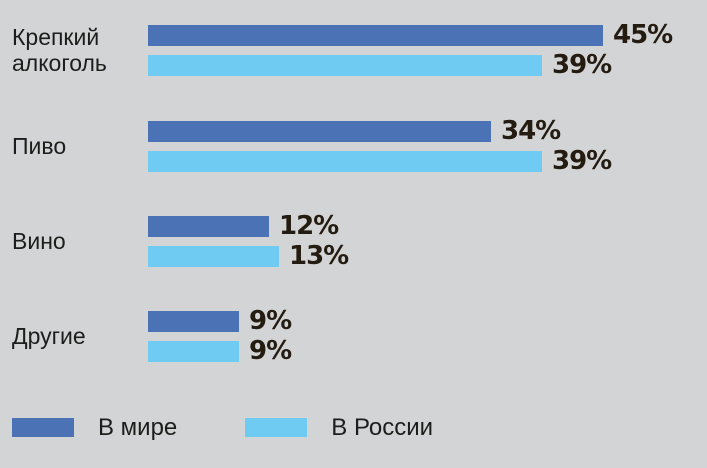  I want to click on chart-row: Другие 9% 9%, so click(359, 336).